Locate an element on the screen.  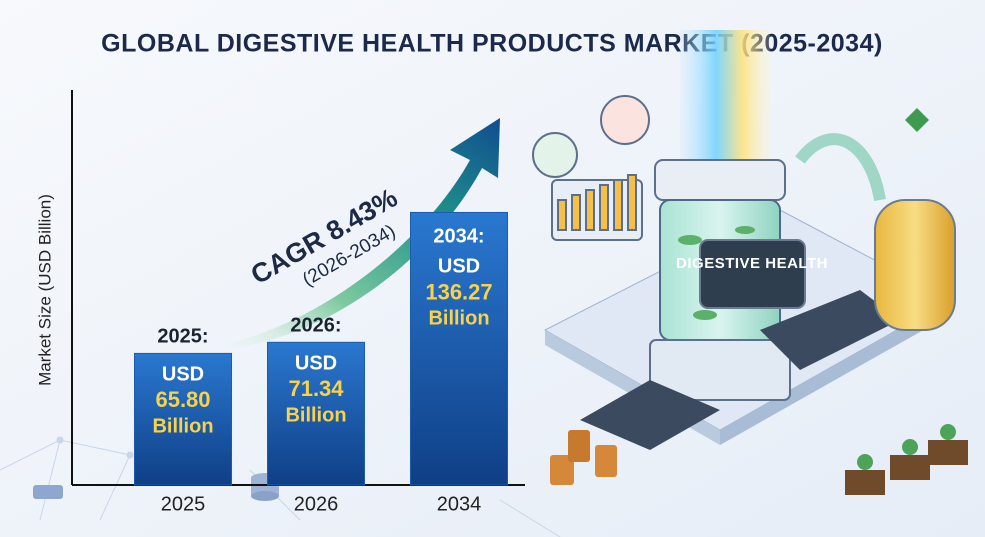
value-label: 65.80 is located at coordinates (182, 399).